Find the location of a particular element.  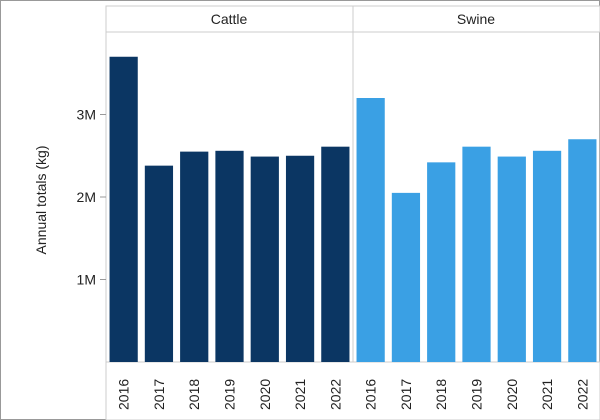

bar-cattle-2016 is located at coordinates (123, 209).